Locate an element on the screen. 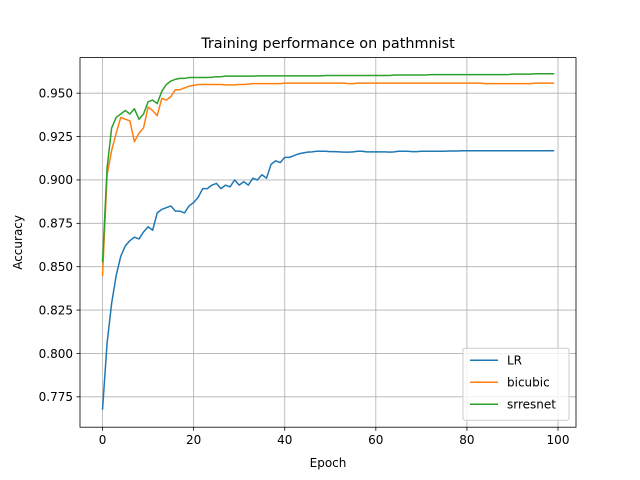 The width and height of the screenshot is (640, 480). y-axis-label: Accuracy is located at coordinates (18, 242).